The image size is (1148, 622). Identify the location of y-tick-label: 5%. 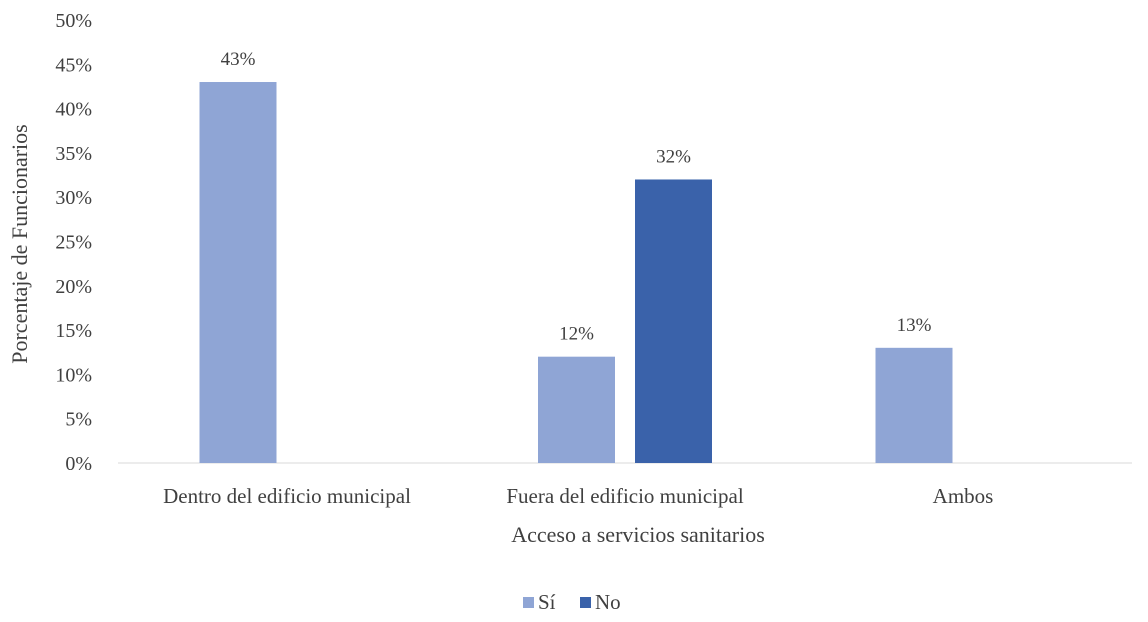
(78, 420).